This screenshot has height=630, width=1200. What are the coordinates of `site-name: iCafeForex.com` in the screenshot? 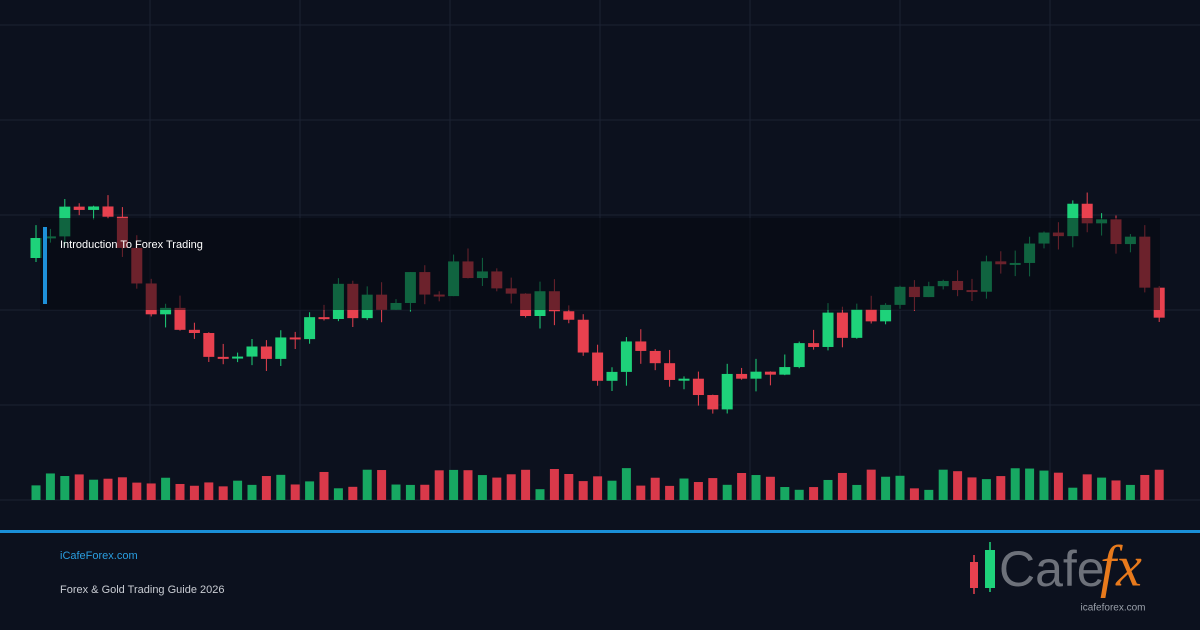 It's located at (99, 556).